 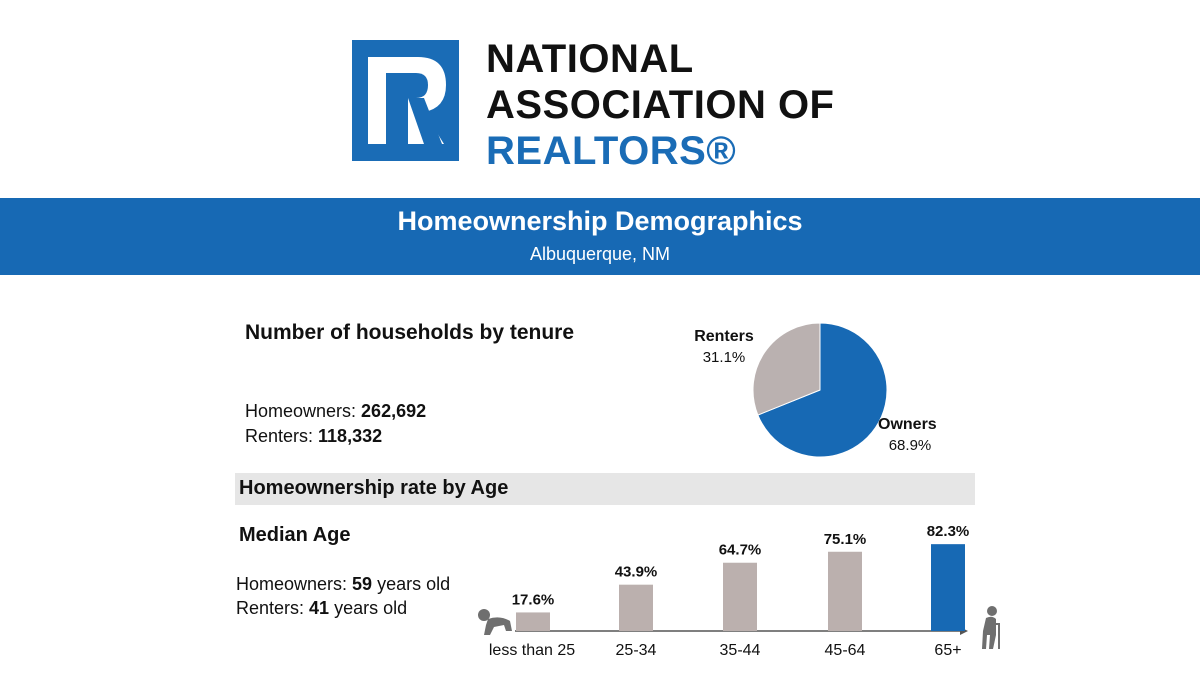 What do you see at coordinates (350, 436) in the screenshot?
I see `renters-count-value: 118,332` at bounding box center [350, 436].